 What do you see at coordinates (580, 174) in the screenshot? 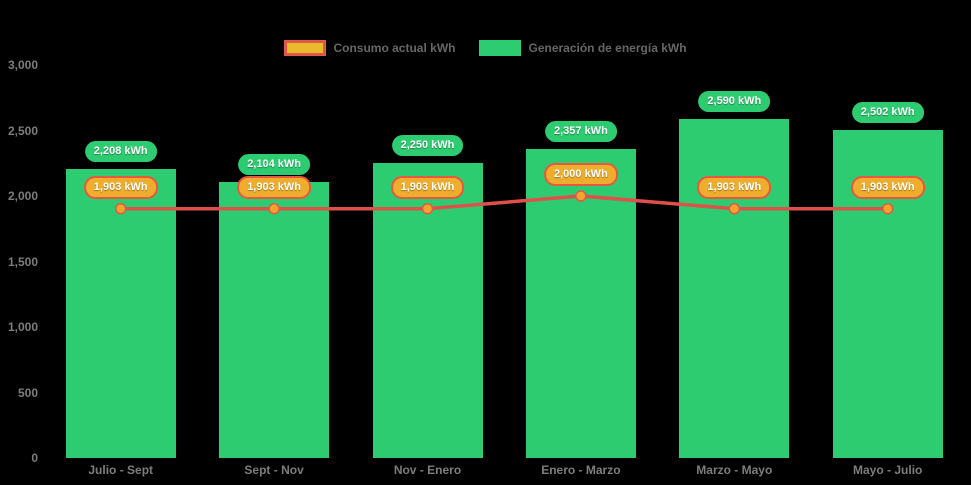
I see `line-value-label: 2,000 kWh` at bounding box center [580, 174].